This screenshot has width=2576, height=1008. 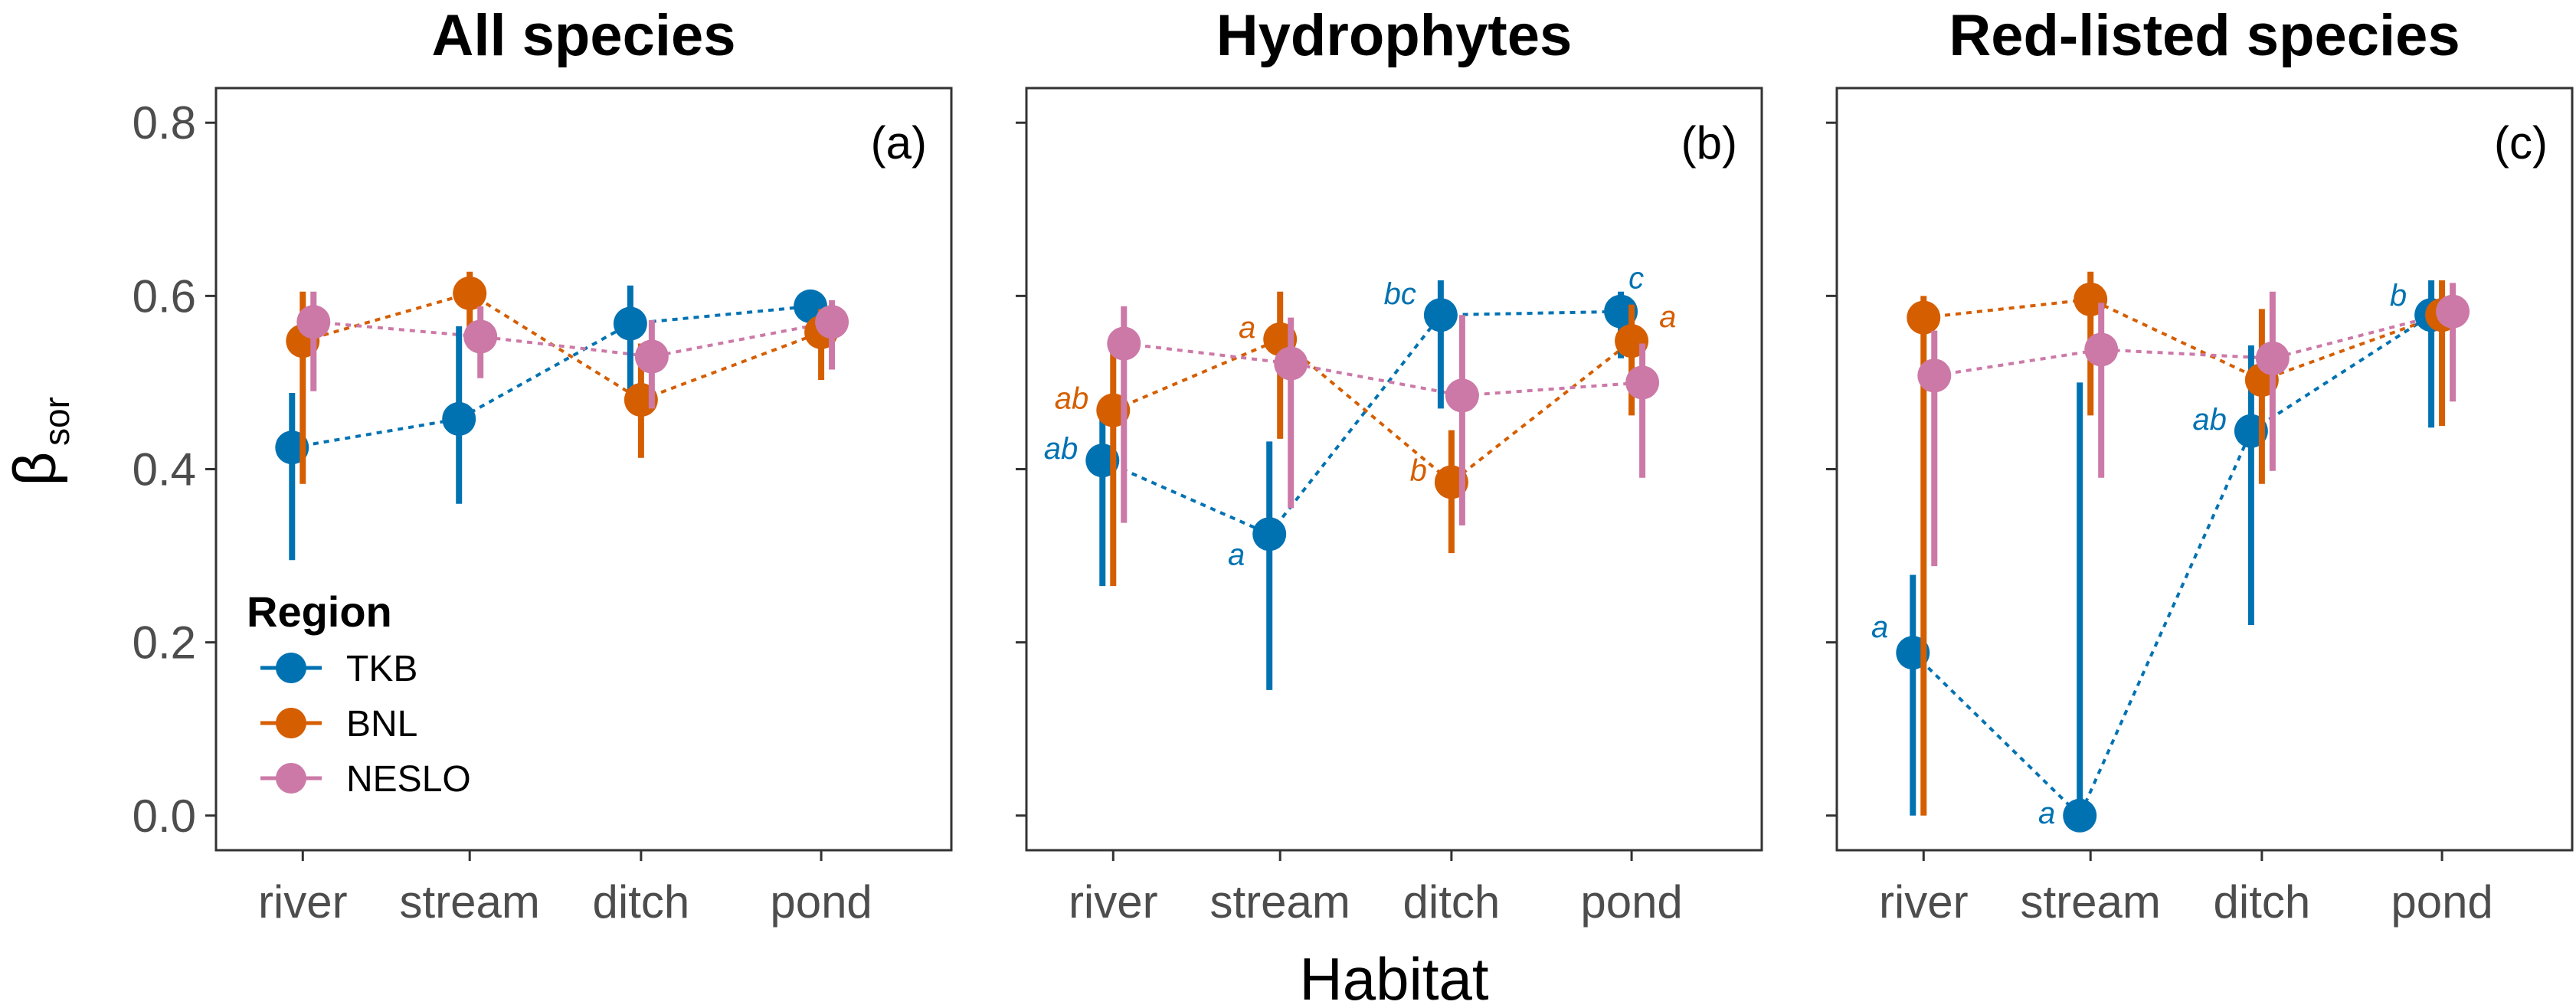 I want to click on y-tick-label: 0.2, so click(x=164, y=643).